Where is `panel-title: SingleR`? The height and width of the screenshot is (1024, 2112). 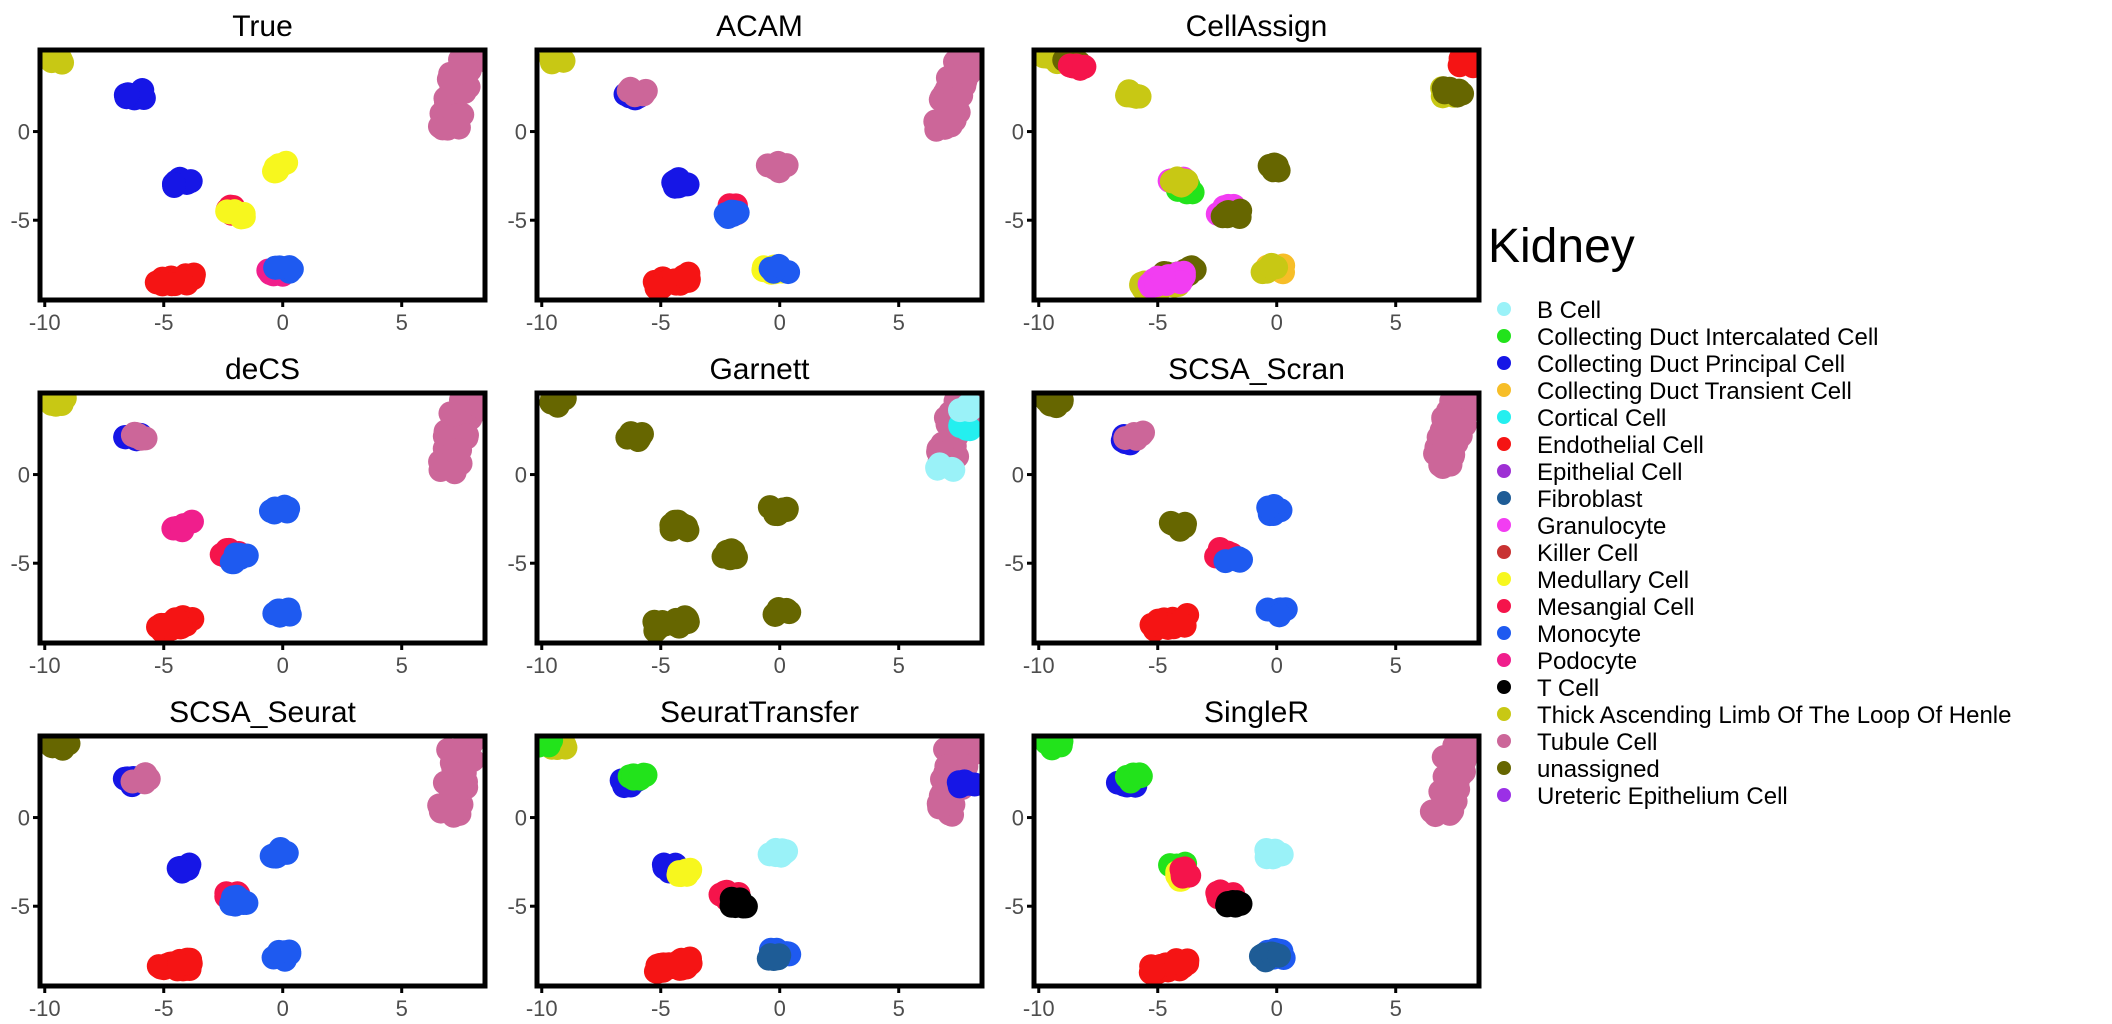 panel-title: SingleR is located at coordinates (1256, 712).